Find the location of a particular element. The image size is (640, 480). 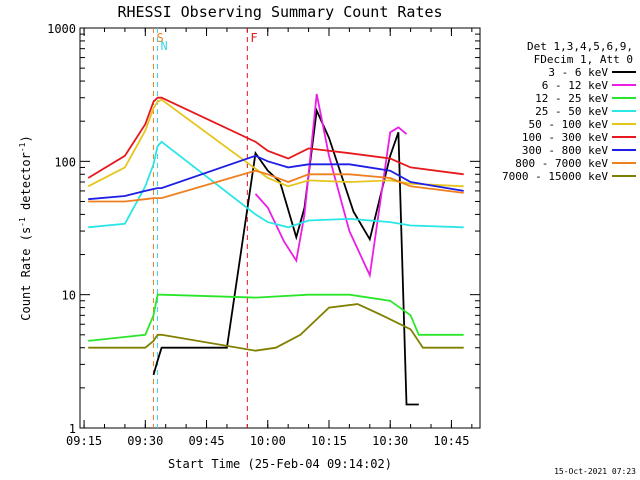

legend-entry: 100 - 300 keV is located at coordinates (565, 137).